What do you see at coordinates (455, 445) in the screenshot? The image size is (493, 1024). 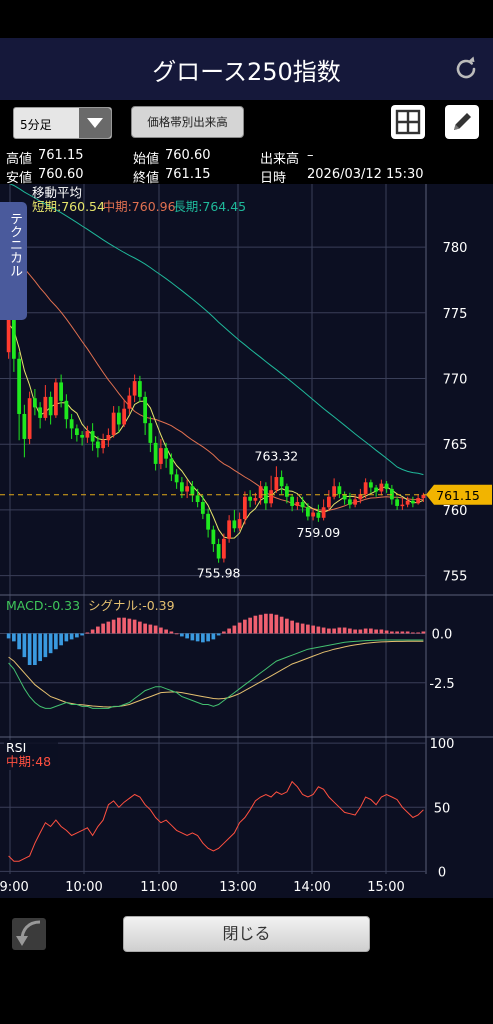 I see `y-tick-label: 765` at bounding box center [455, 445].